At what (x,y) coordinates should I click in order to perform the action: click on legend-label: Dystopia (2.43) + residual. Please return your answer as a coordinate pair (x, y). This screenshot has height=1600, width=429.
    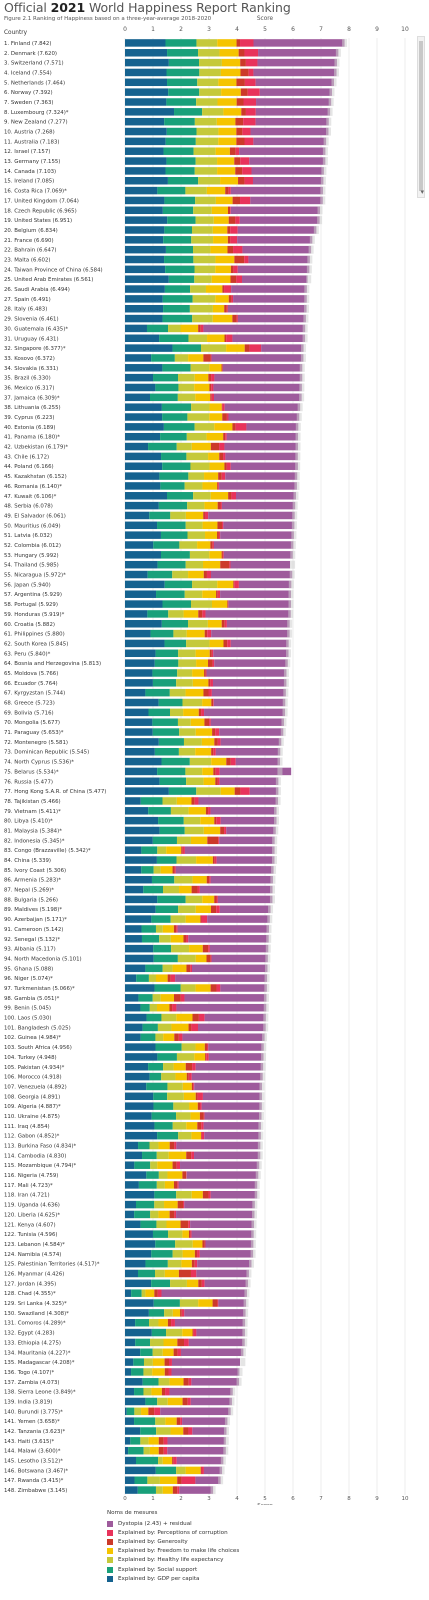
    Looking at the image, I should click on (155, 1523).